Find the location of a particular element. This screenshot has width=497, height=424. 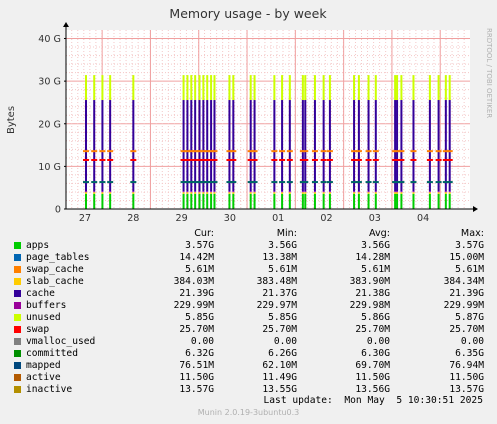

legend-cur: 5.61M is located at coordinates (199, 269).